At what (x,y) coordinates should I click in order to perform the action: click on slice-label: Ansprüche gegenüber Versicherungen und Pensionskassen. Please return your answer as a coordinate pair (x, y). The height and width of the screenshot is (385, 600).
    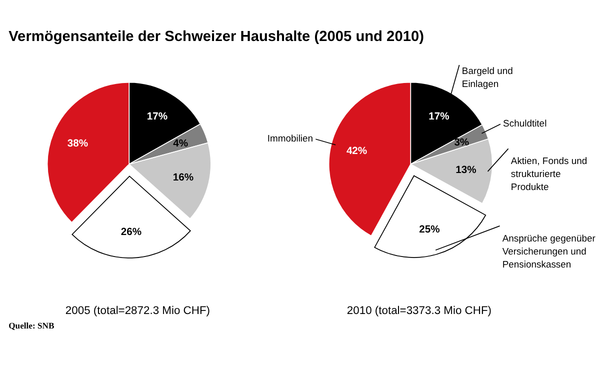
    Looking at the image, I should click on (549, 251).